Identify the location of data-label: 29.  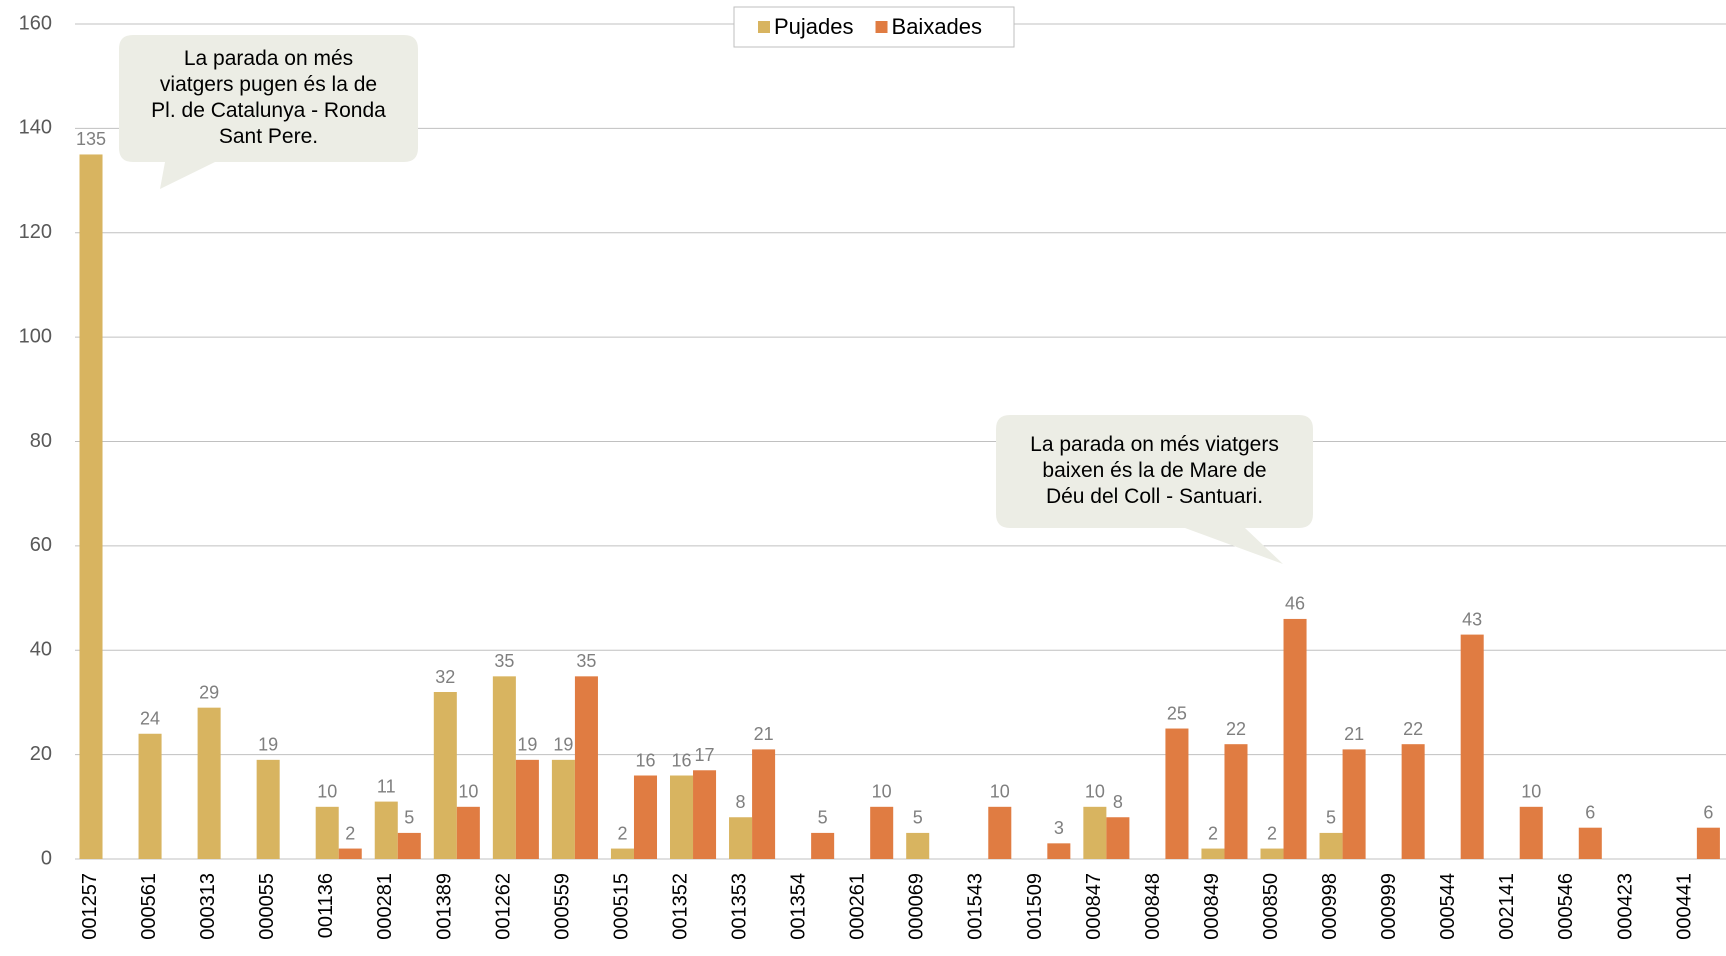
(209, 692).